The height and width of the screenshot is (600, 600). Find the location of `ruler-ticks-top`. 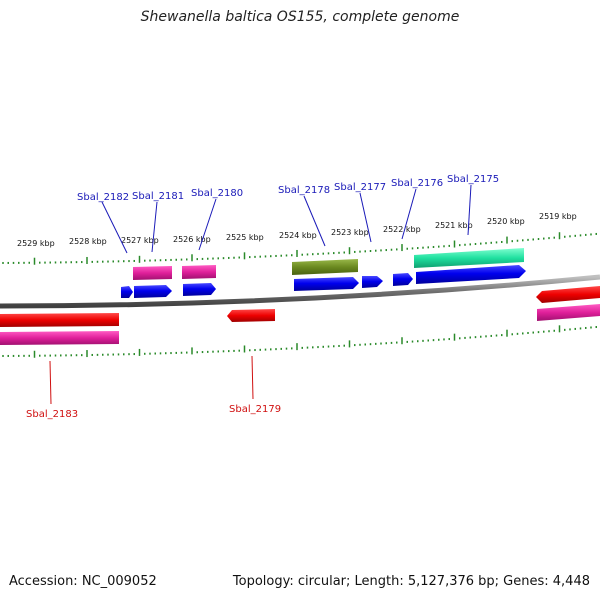

ruler-ticks-top is located at coordinates (299, 248).